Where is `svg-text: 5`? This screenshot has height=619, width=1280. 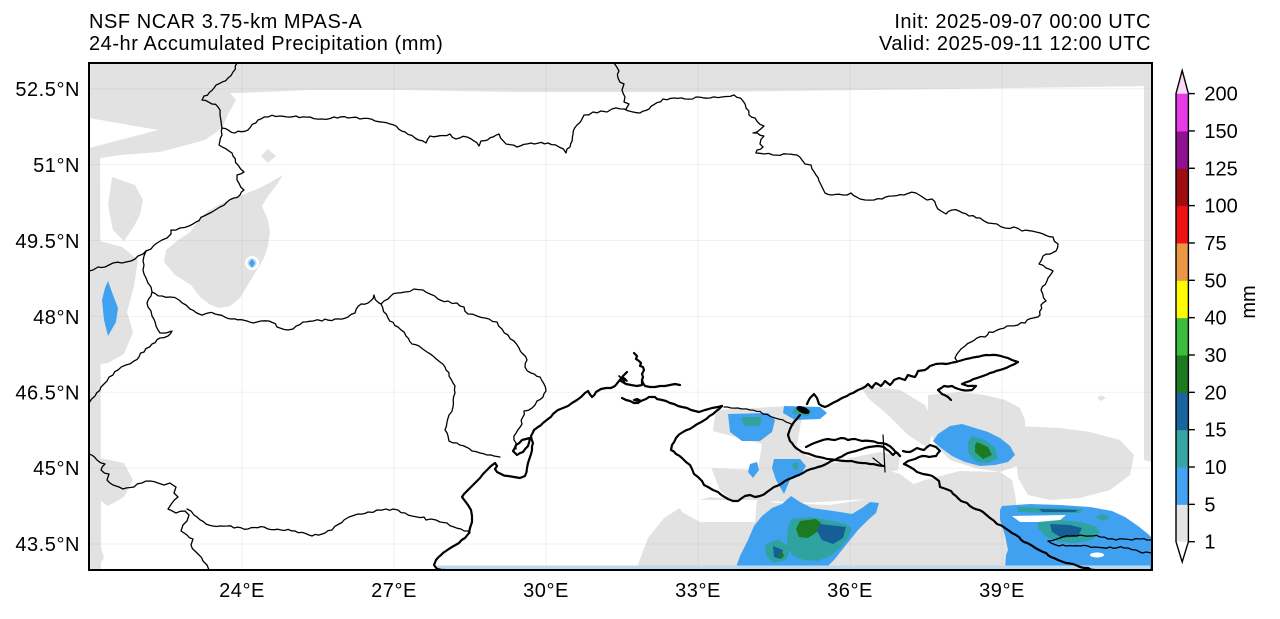 svg-text: 5 is located at coordinates (1209, 505).